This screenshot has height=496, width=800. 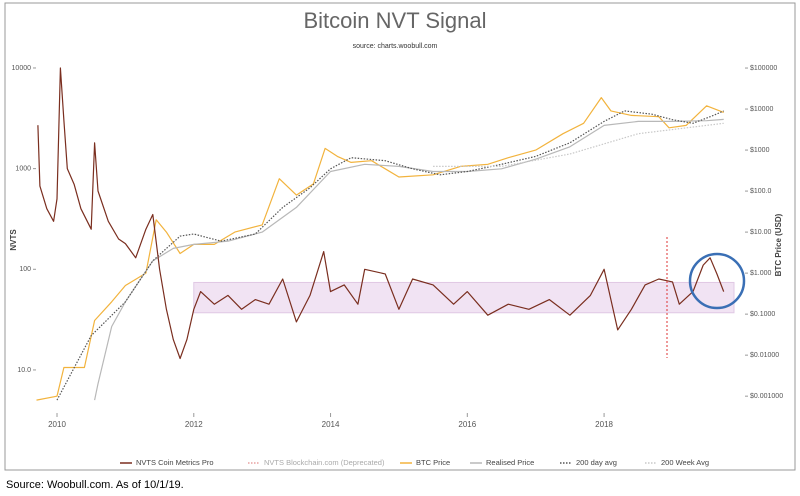 What do you see at coordinates (464, 297) in the screenshot?
I see `band` at bounding box center [464, 297].